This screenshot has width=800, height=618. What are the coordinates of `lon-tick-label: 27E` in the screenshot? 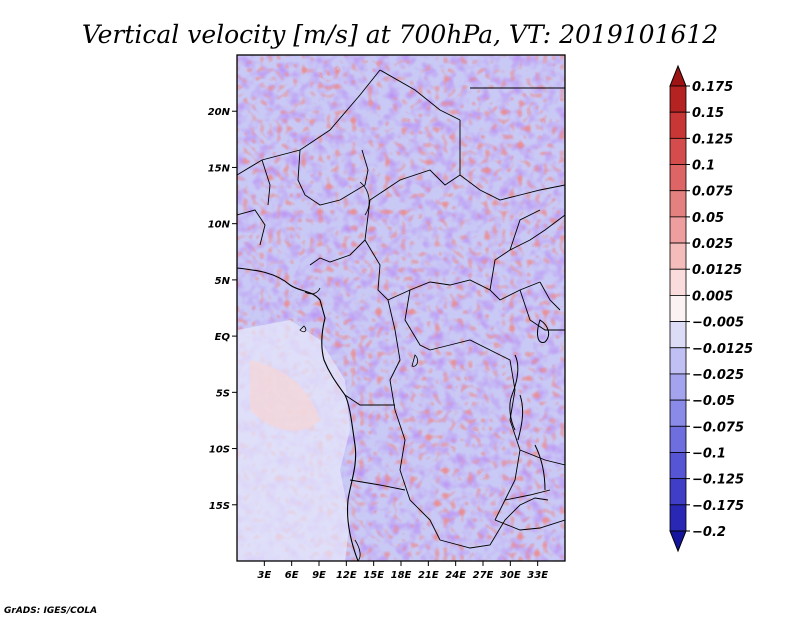 It's located at (483, 575).